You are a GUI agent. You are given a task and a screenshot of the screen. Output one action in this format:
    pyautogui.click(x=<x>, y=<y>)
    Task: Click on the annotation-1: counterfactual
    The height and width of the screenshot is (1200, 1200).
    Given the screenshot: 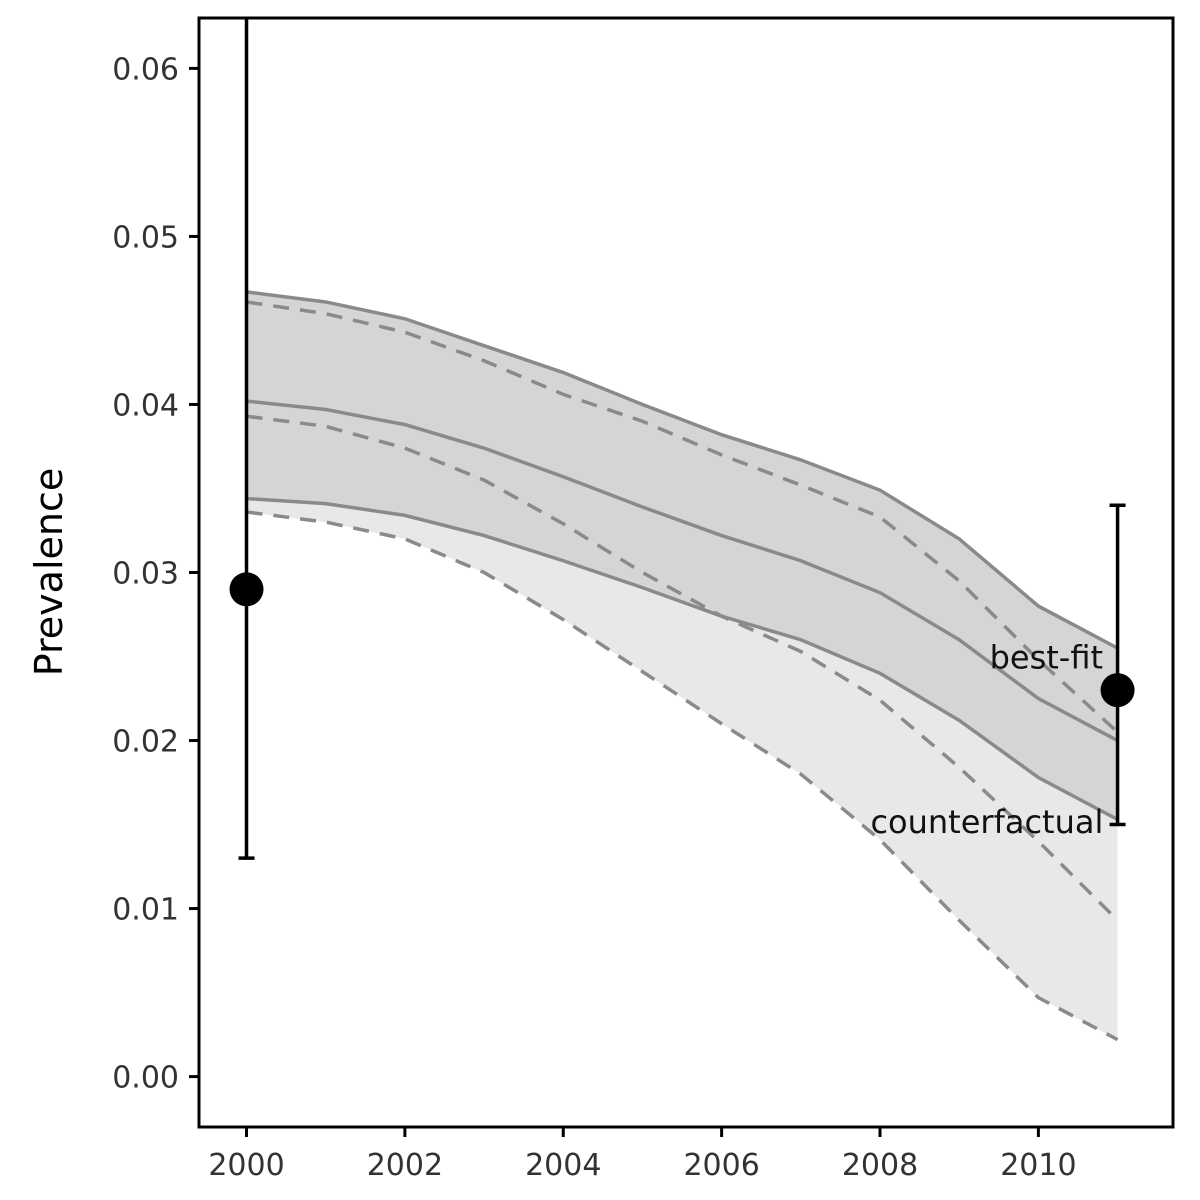 What is the action you would take?
    pyautogui.click(x=986, y=822)
    